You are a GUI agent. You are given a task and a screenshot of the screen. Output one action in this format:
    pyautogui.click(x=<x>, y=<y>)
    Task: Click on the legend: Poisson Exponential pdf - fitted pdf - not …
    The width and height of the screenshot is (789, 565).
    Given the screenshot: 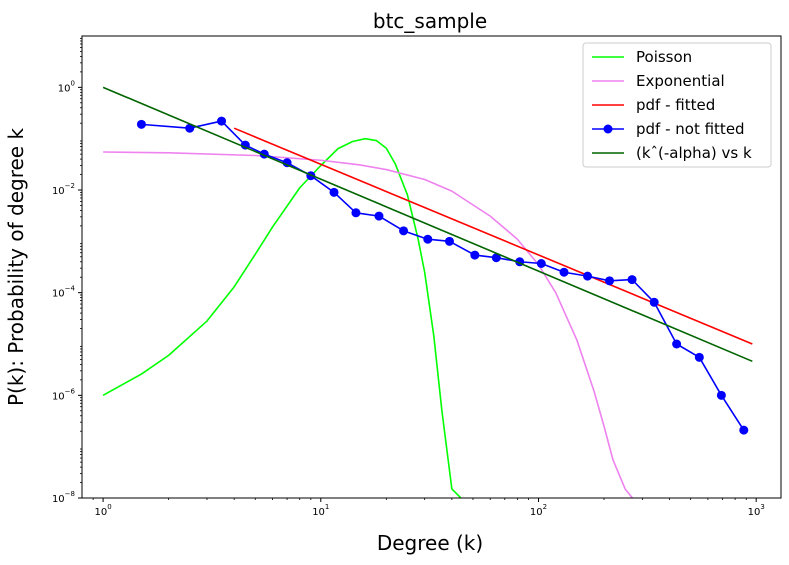 What is the action you would take?
    pyautogui.click(x=677, y=105)
    